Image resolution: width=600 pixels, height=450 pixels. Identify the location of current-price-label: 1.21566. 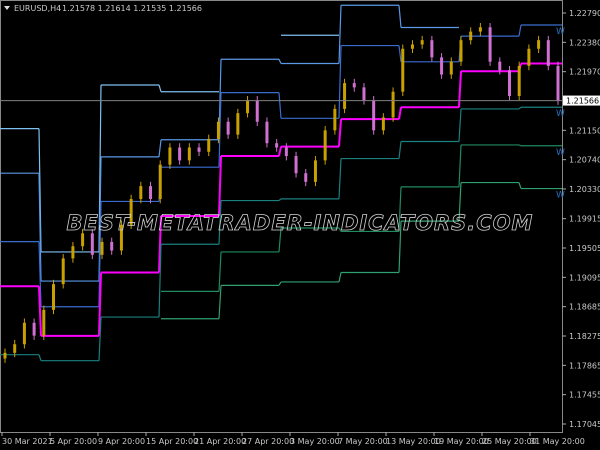
(582, 101).